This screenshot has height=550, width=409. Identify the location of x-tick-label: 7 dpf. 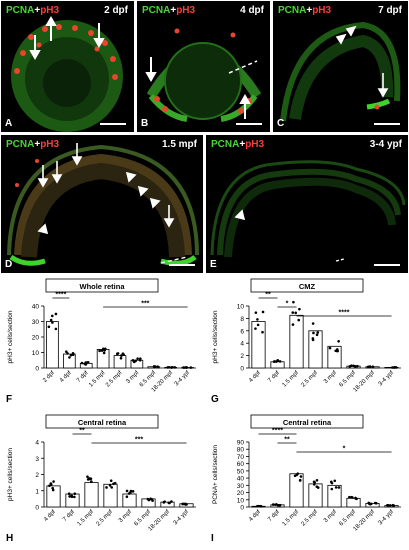
(83, 377).